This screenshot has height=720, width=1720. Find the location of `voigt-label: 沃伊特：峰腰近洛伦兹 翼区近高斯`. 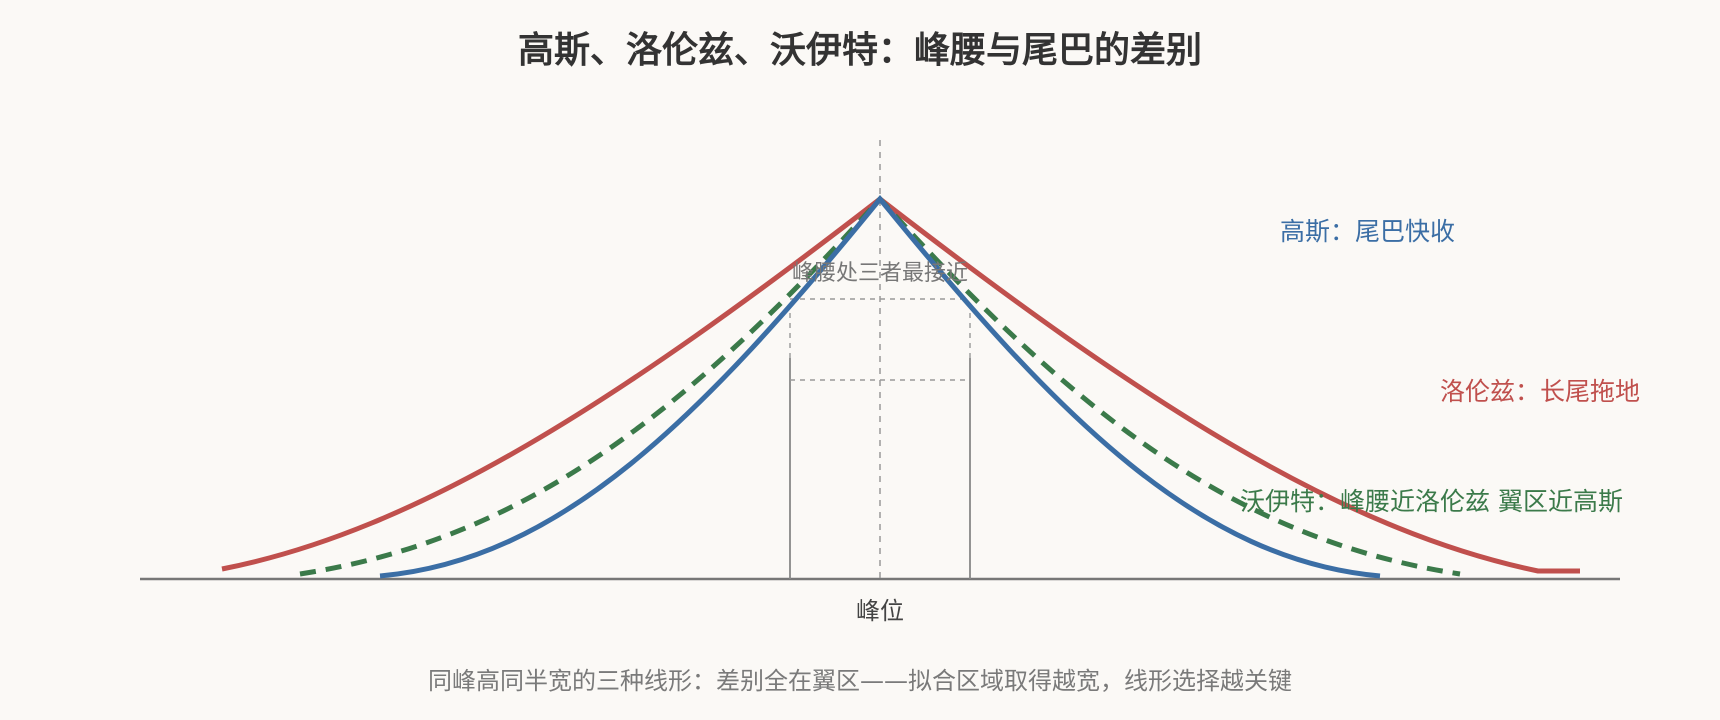

voigt-label: 沃伊特：峰腰近洛伦兹 翼区近高斯 is located at coordinates (1431, 501).